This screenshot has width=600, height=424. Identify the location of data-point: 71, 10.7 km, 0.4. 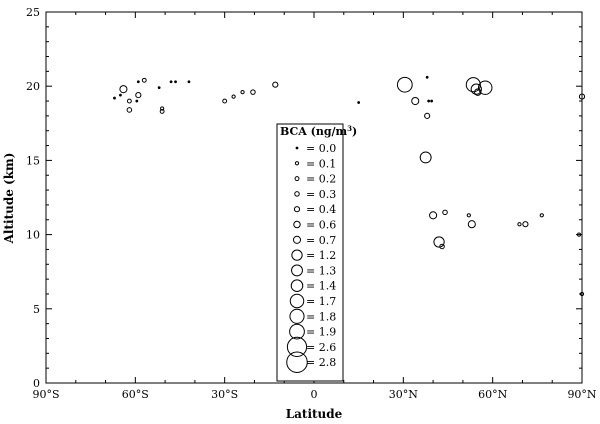
(525, 224).